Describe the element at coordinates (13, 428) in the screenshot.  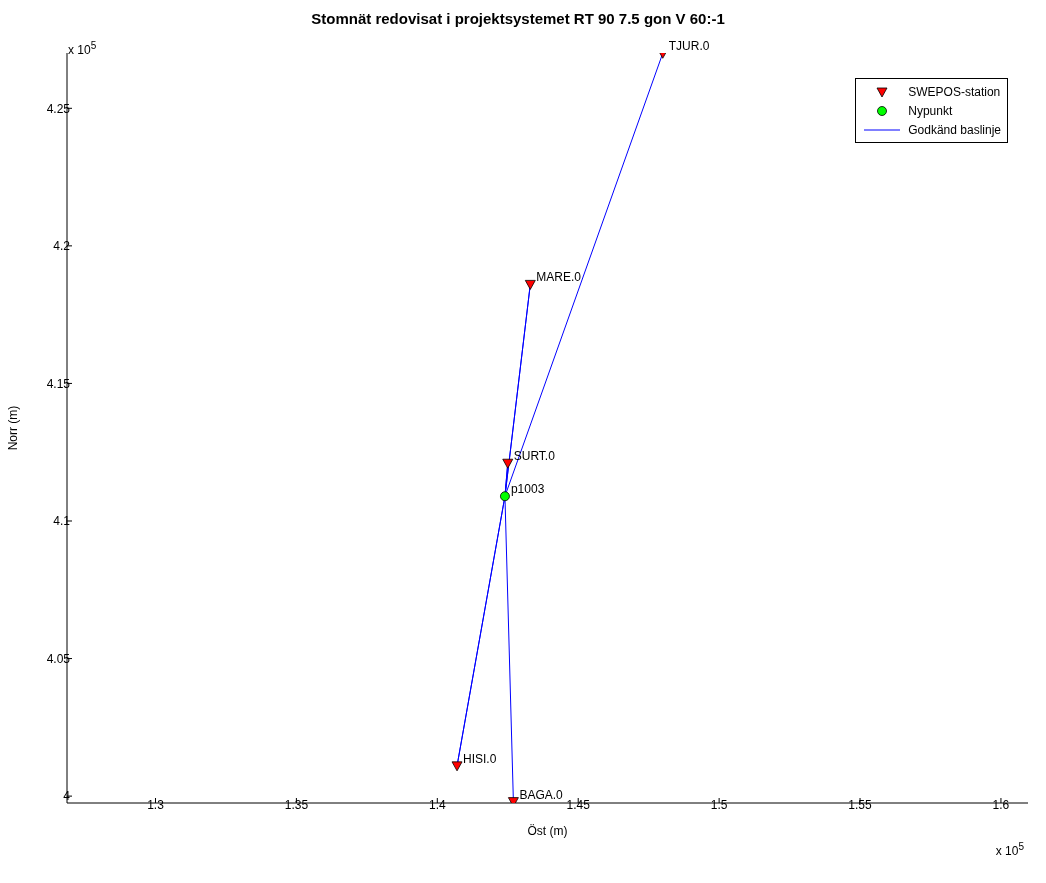
I see `y-axis-title: Norr (m)` at that location.